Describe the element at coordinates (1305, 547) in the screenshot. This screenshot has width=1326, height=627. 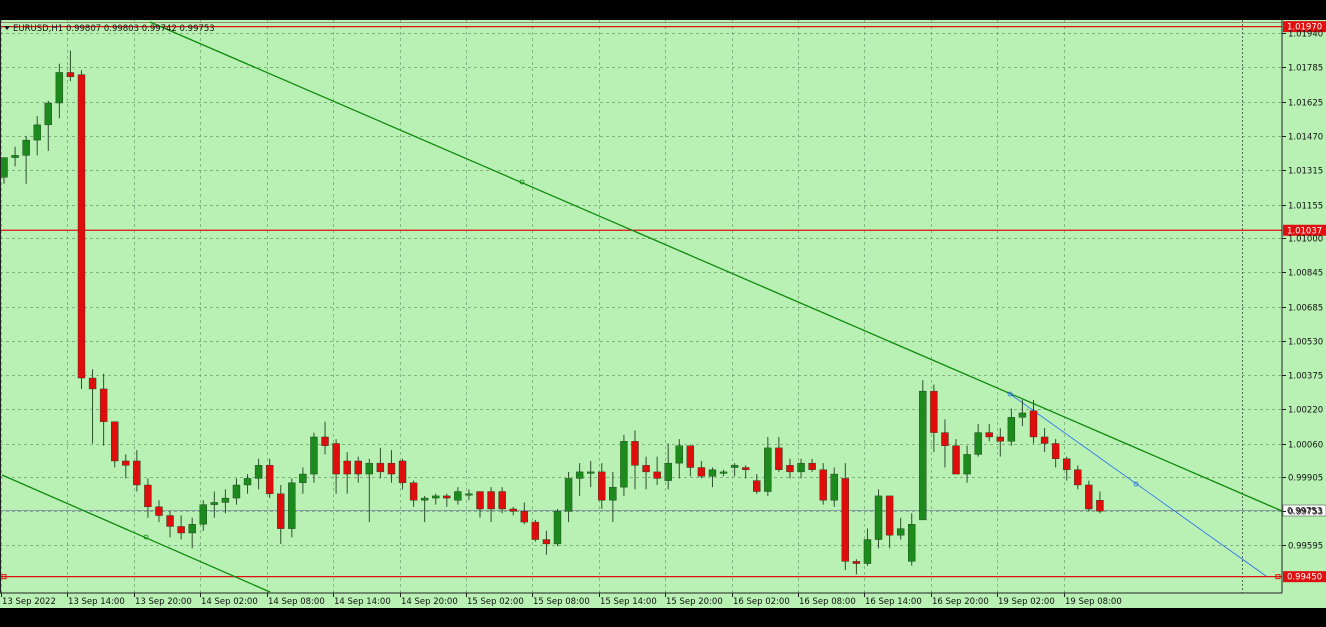
I see `y-tick-label: 0.99595` at that location.